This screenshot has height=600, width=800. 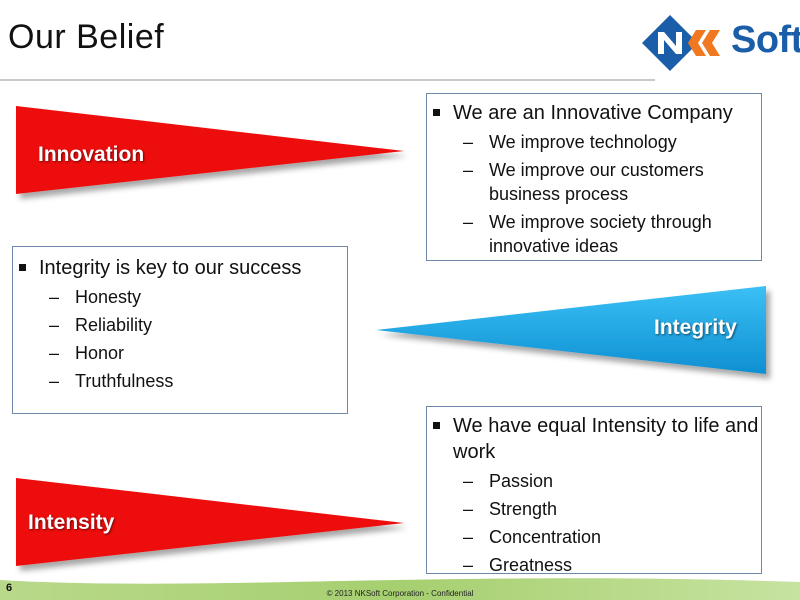 I want to click on intensity-sub-item: – Concentration, so click(x=532, y=537).